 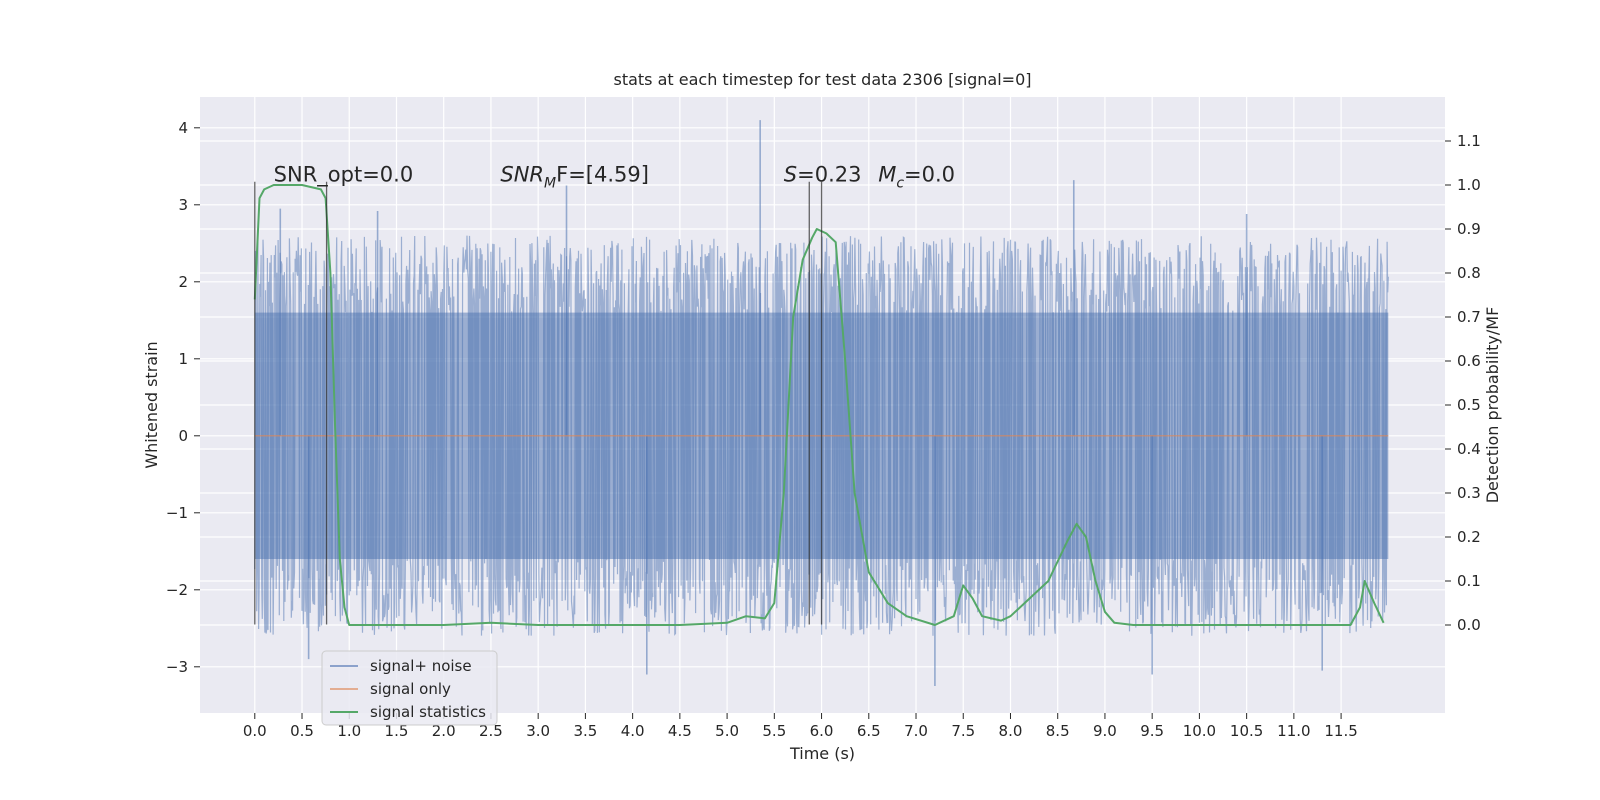 I want to click on x-tick-label: 2.0, so click(x=444, y=731).